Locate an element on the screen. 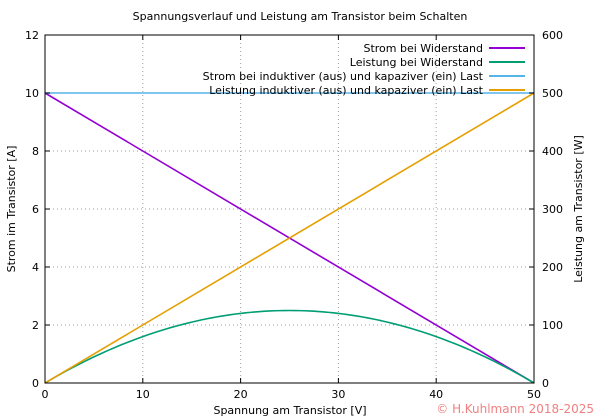  legend-label: Leistung bei Widerstand is located at coordinates (416, 62).